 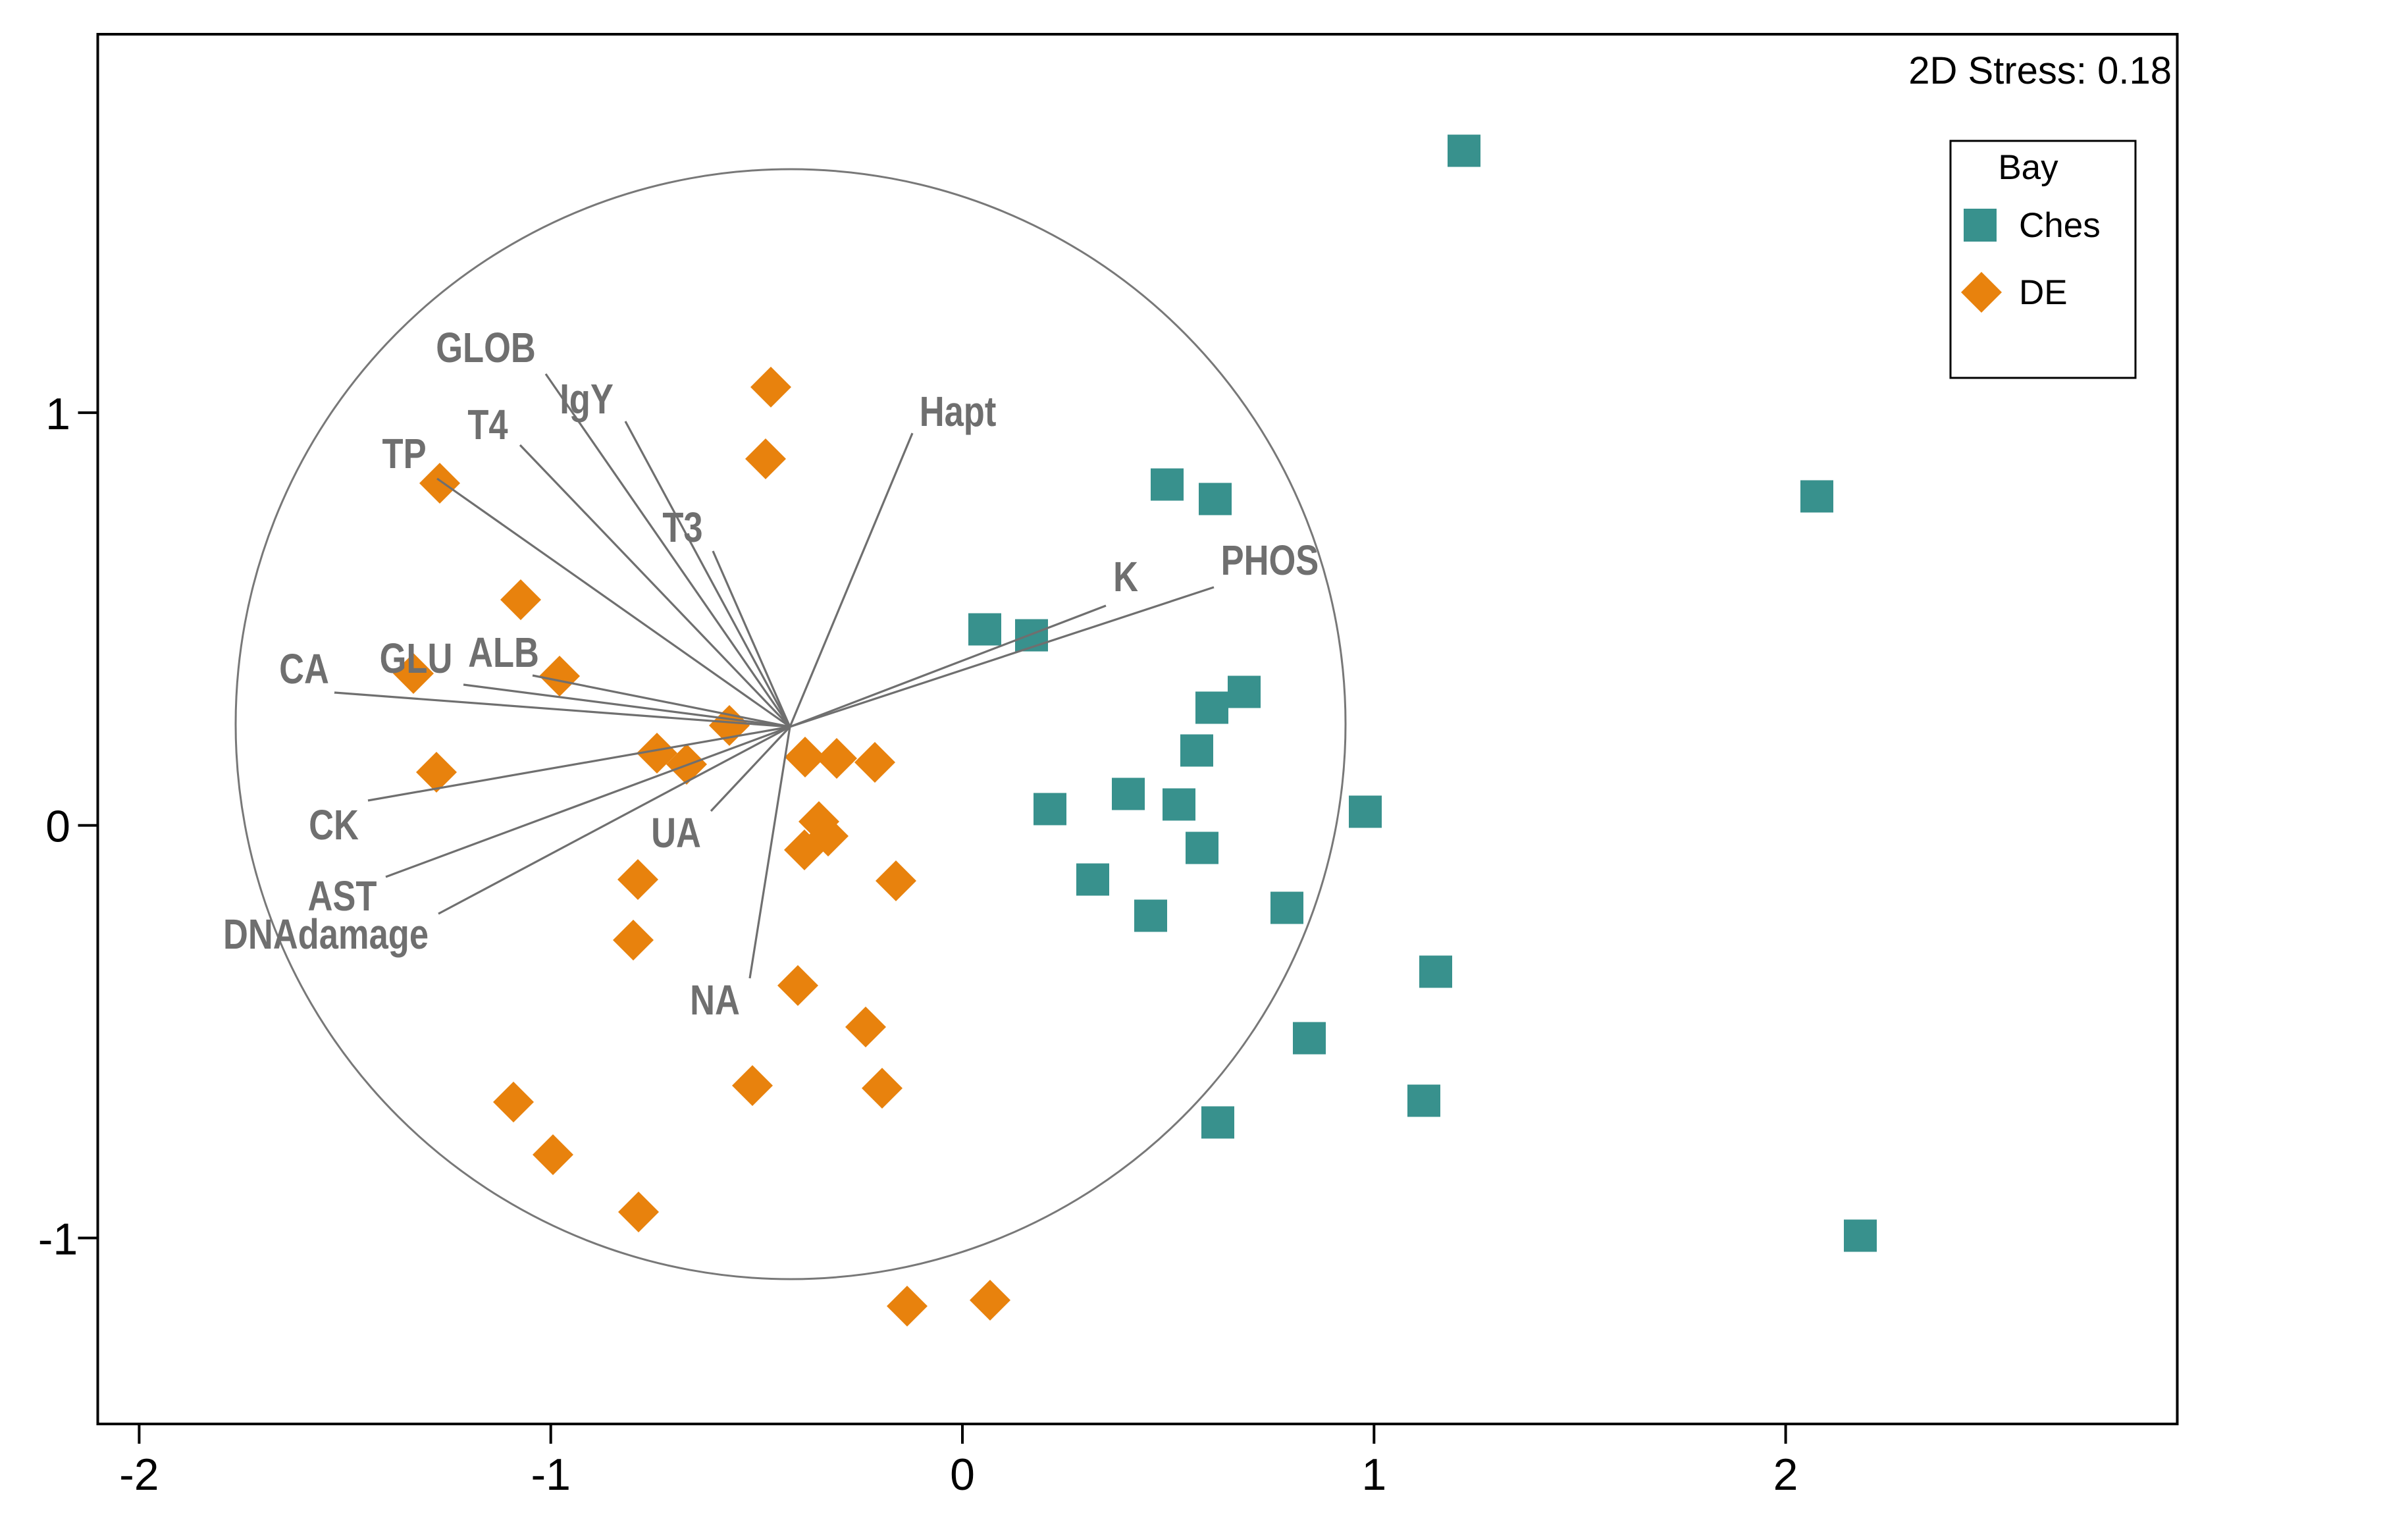 What do you see at coordinates (2060, 225) in the screenshot?
I see `svg-text: Ches` at bounding box center [2060, 225].